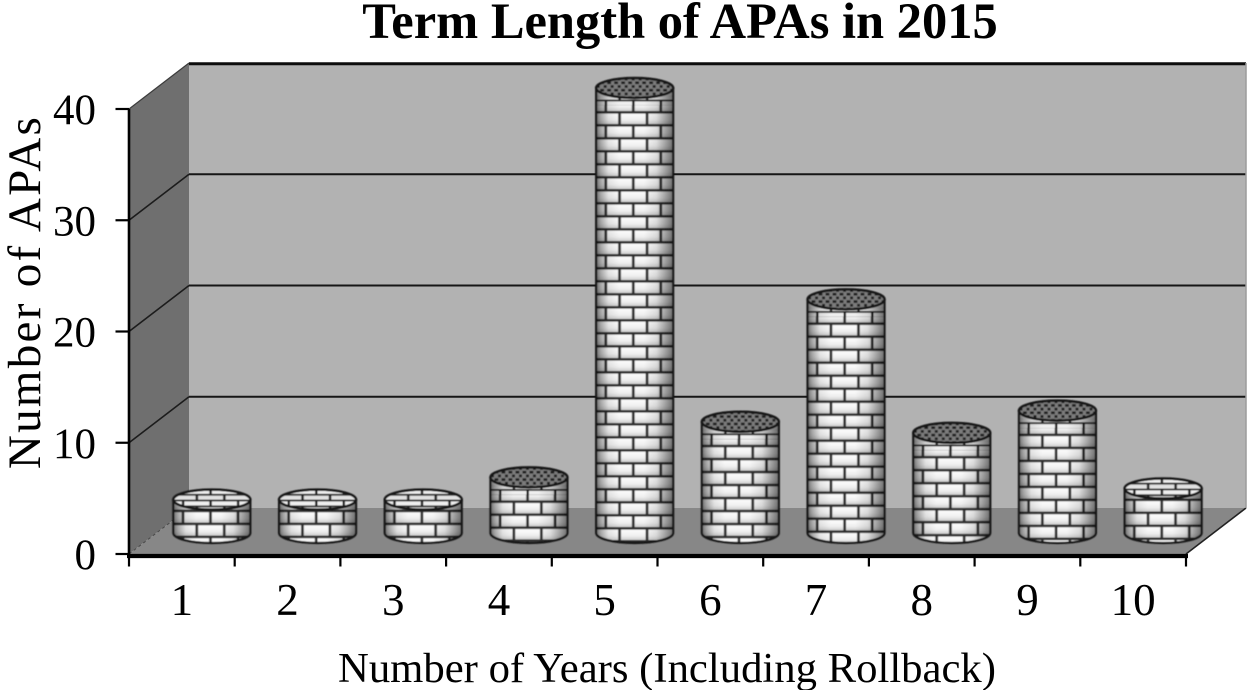  Describe the element at coordinates (1027, 600) in the screenshot. I see `svg-text: 9` at that location.